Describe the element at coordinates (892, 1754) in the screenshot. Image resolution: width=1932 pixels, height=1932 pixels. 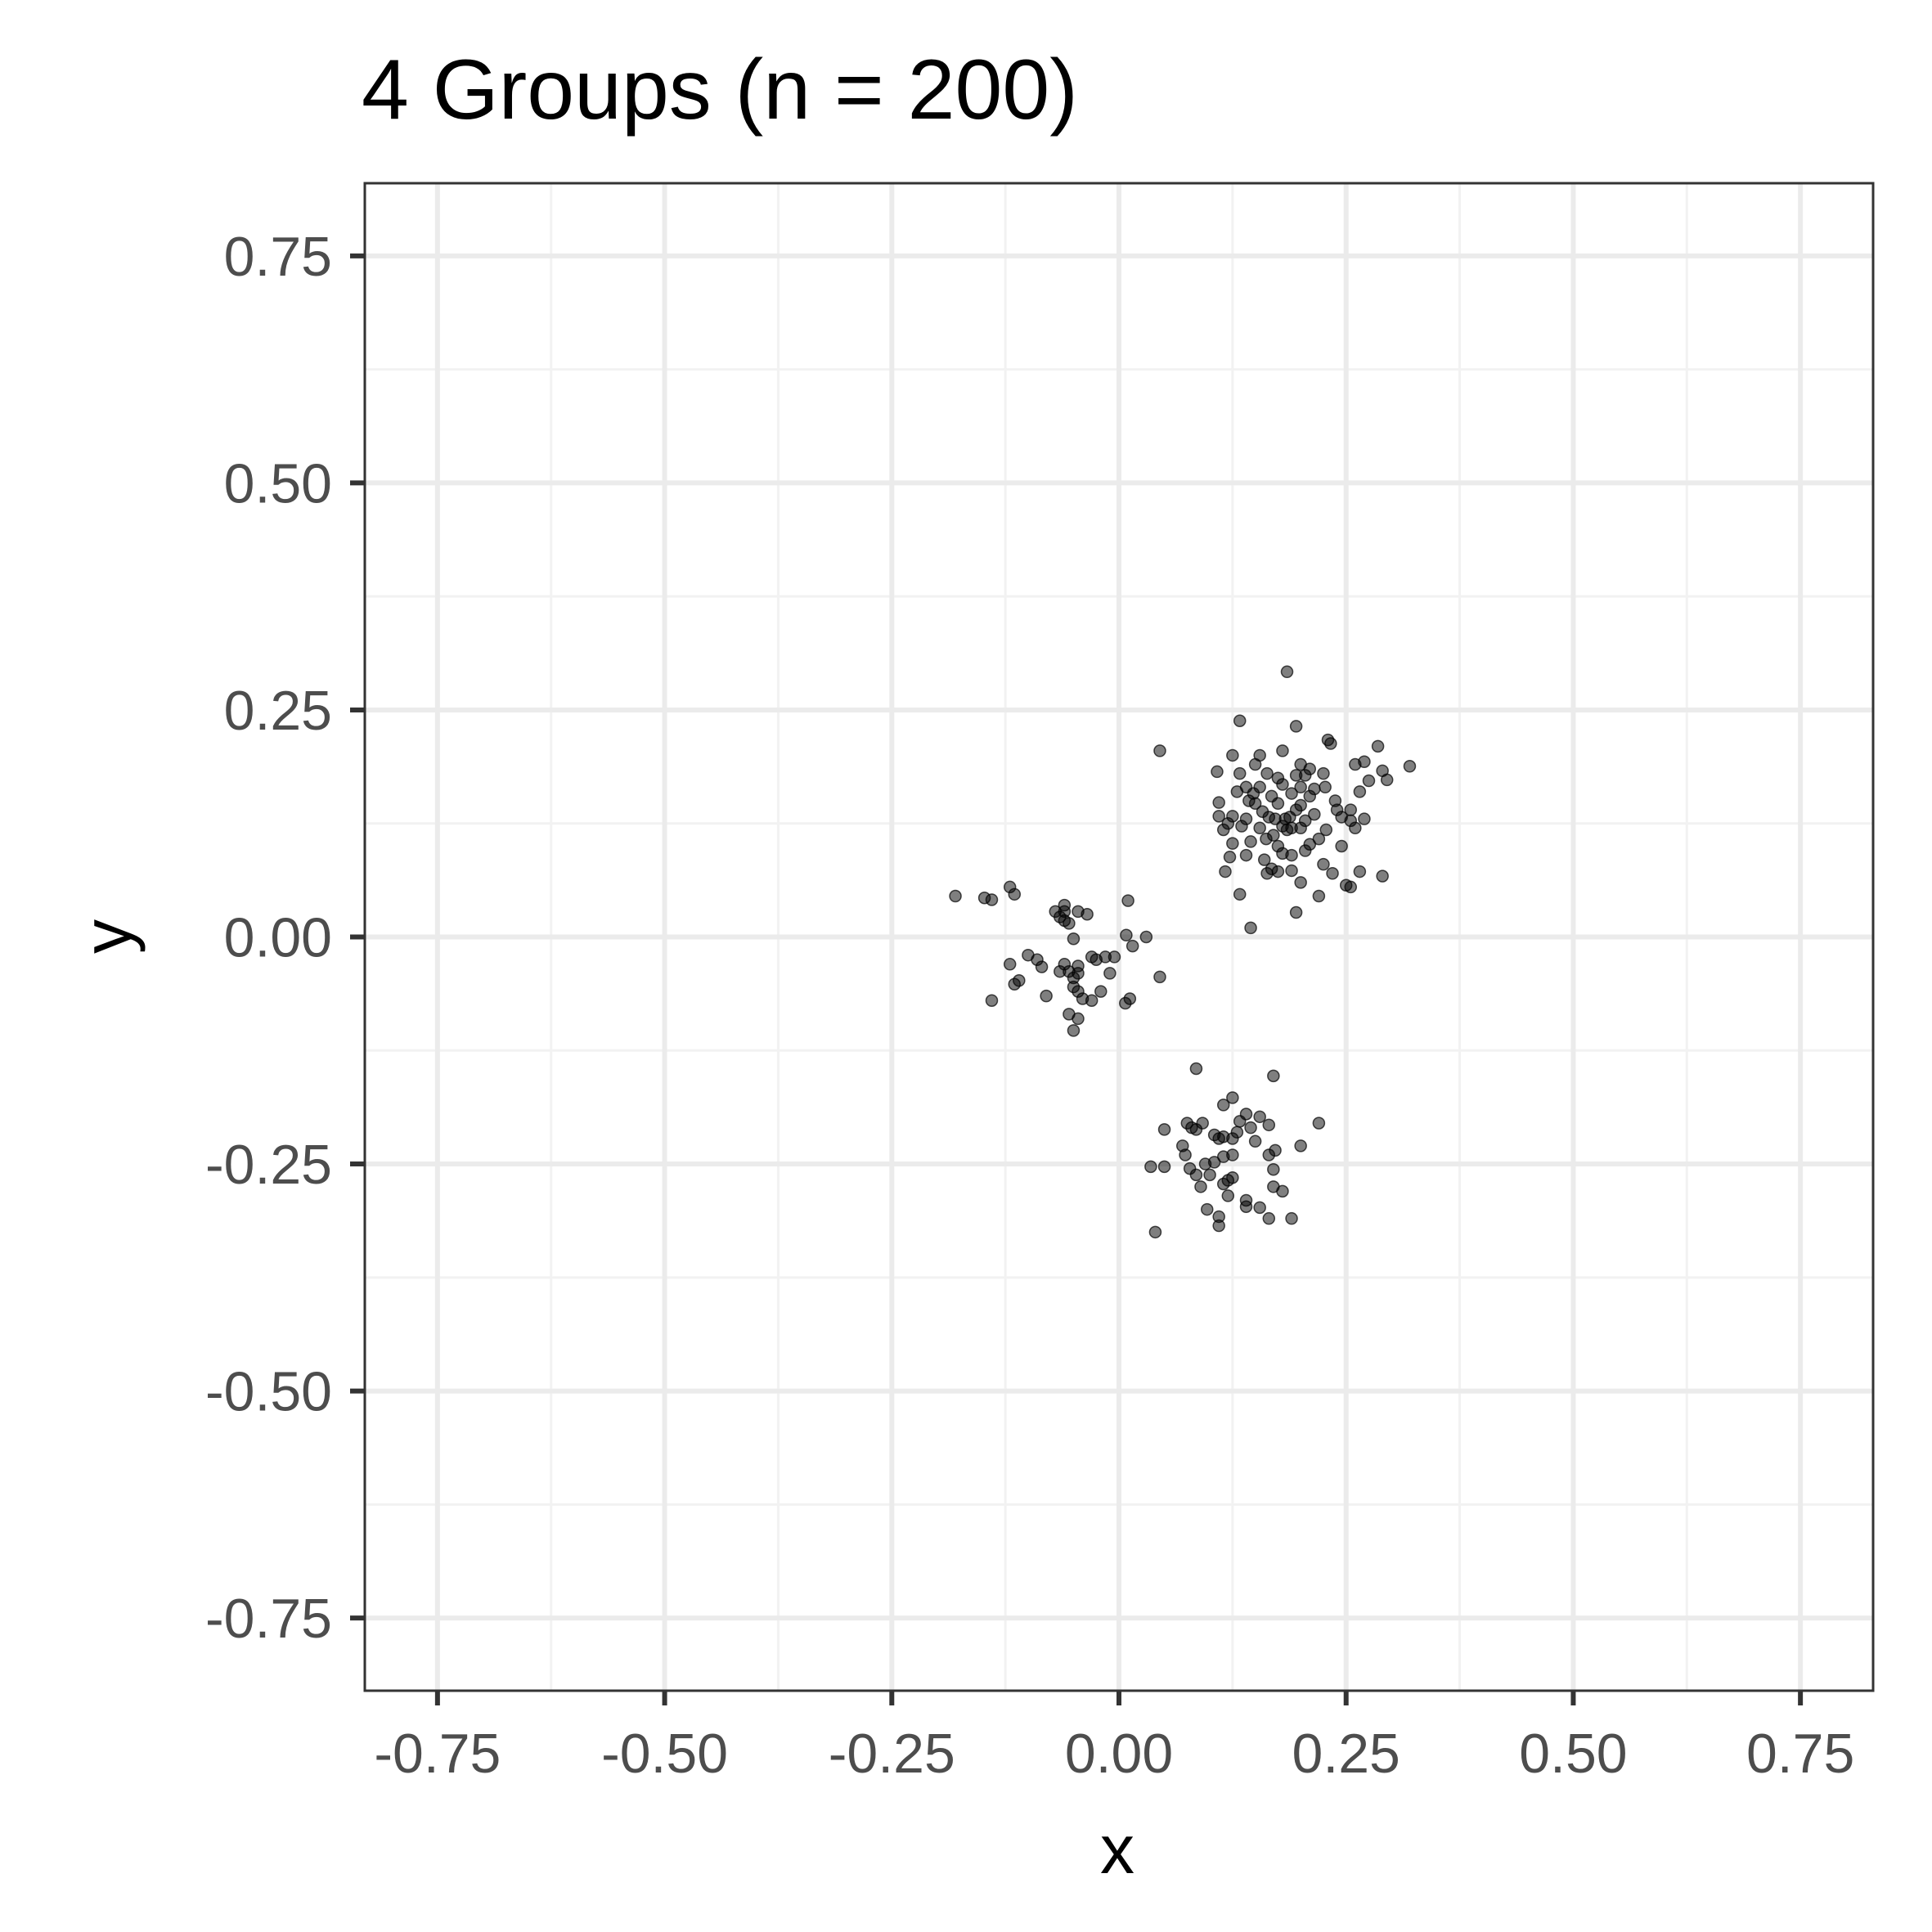
I see `x-tick-label: -0.25` at that location.